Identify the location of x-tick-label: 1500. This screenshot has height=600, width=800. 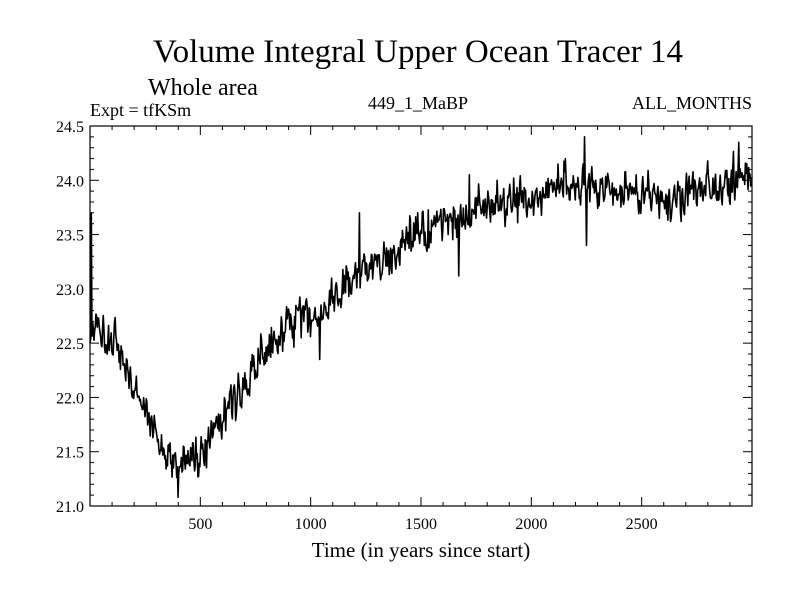
(421, 524).